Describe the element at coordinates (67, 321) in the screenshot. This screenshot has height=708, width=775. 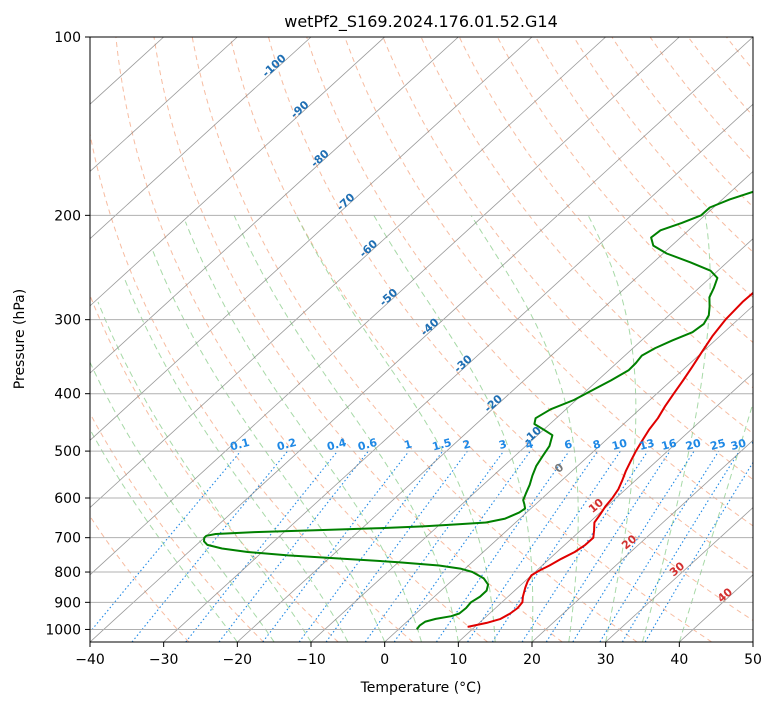
I see `y-tick-label: 300` at that location.